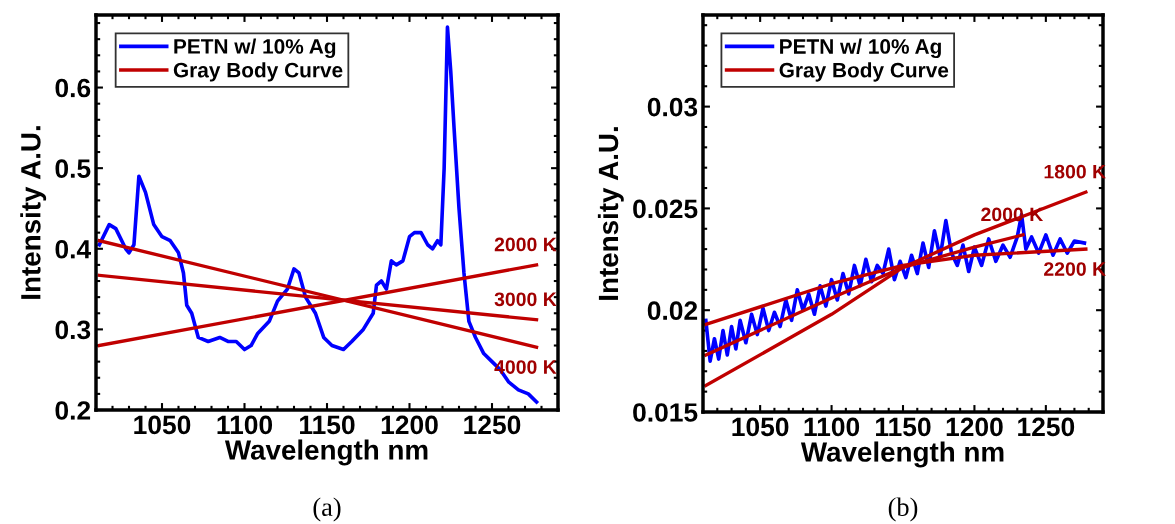  I want to click on annotation: 2000 K, so click(525, 244).